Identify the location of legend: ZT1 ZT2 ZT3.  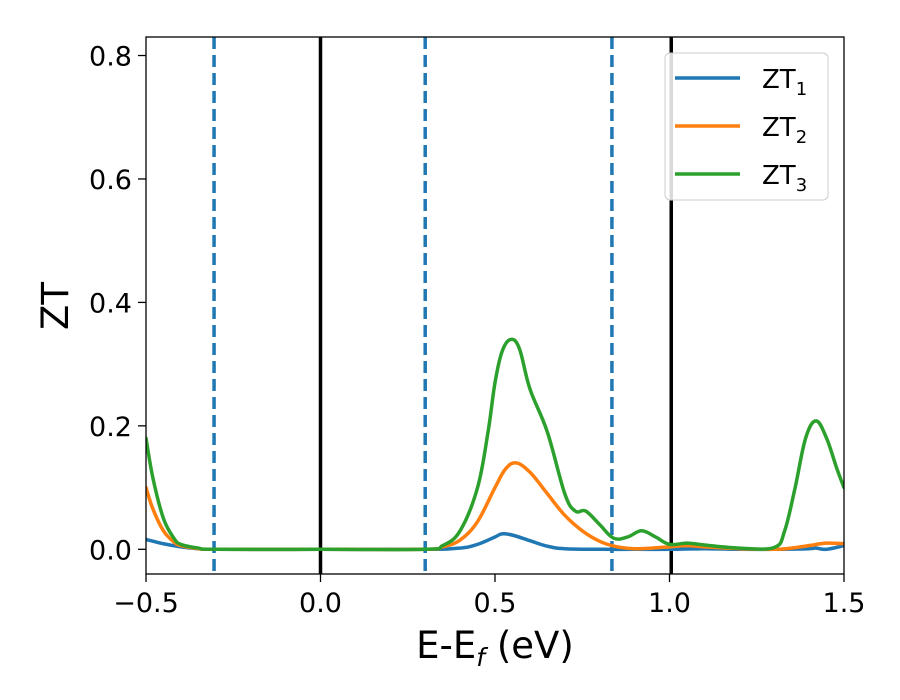
(746, 126).